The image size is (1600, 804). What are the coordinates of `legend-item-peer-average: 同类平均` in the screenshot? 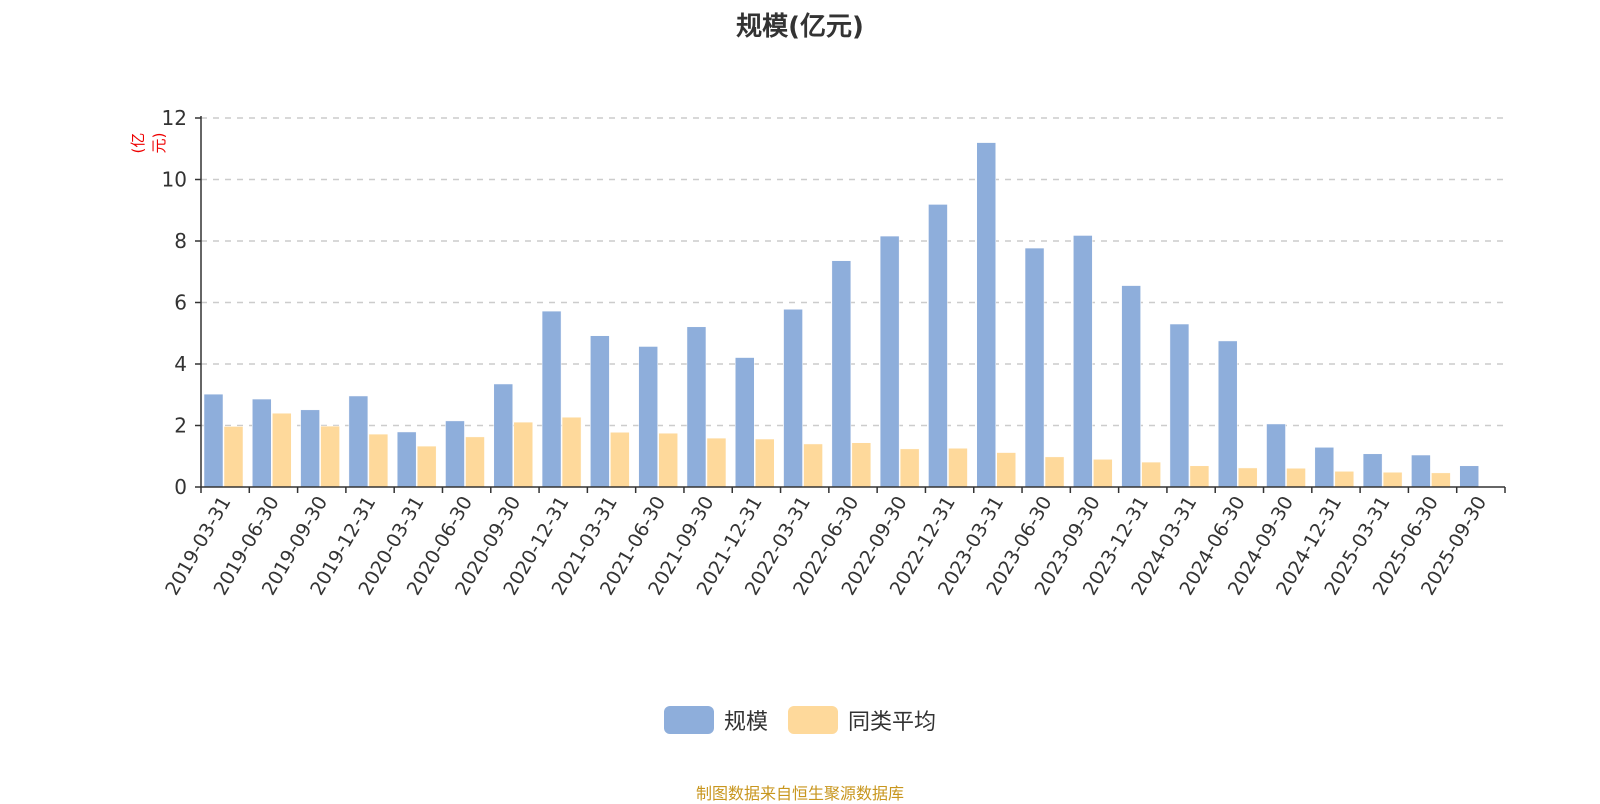 It's located at (862, 720).